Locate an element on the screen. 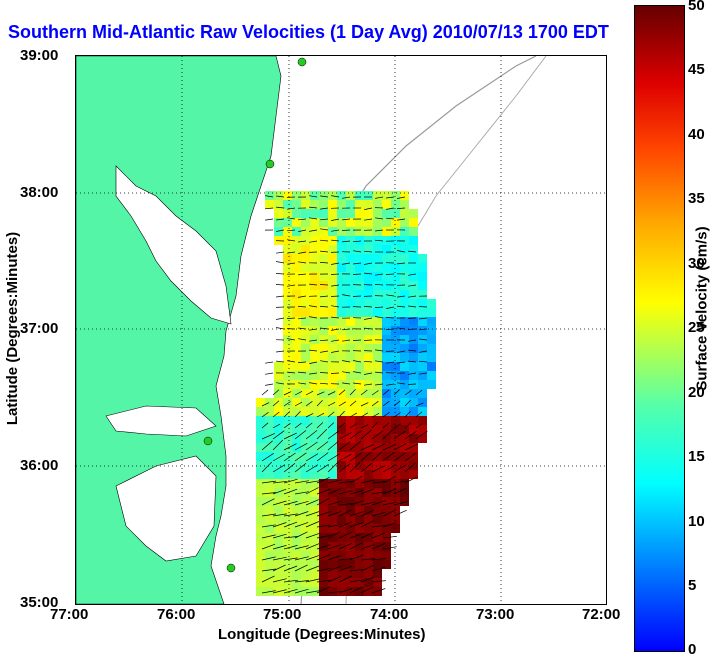 This screenshot has height=659, width=724. colorbar-tick: 45 is located at coordinates (696, 69).